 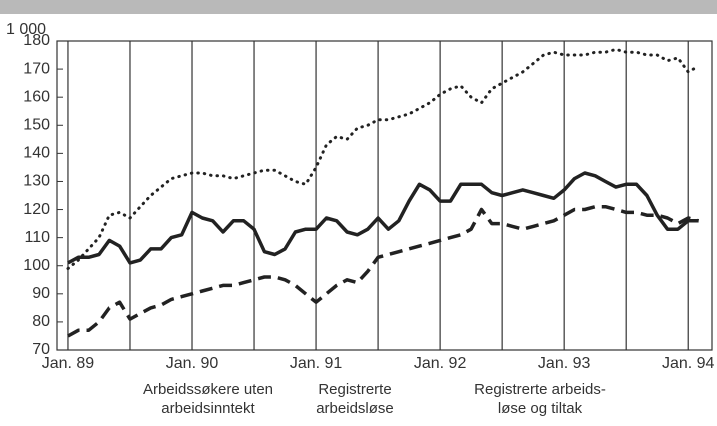 I want to click on legend-line: Registrerte, so click(x=354, y=389).